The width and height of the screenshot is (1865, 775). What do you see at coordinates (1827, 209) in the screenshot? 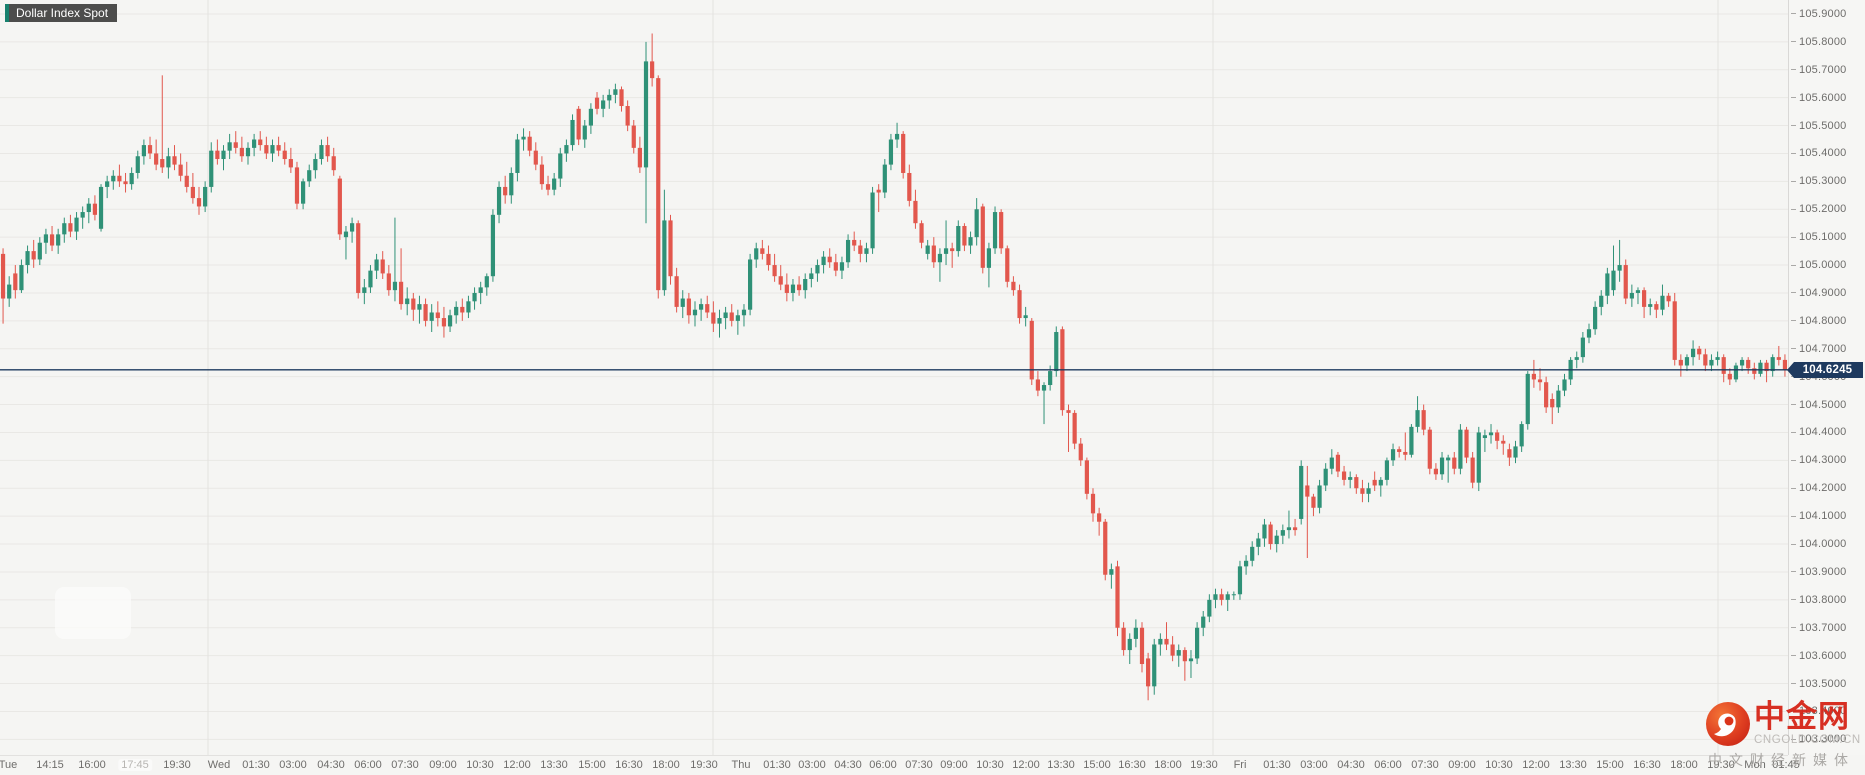
I see `price-axis-label: 105.2000` at bounding box center [1827, 209].